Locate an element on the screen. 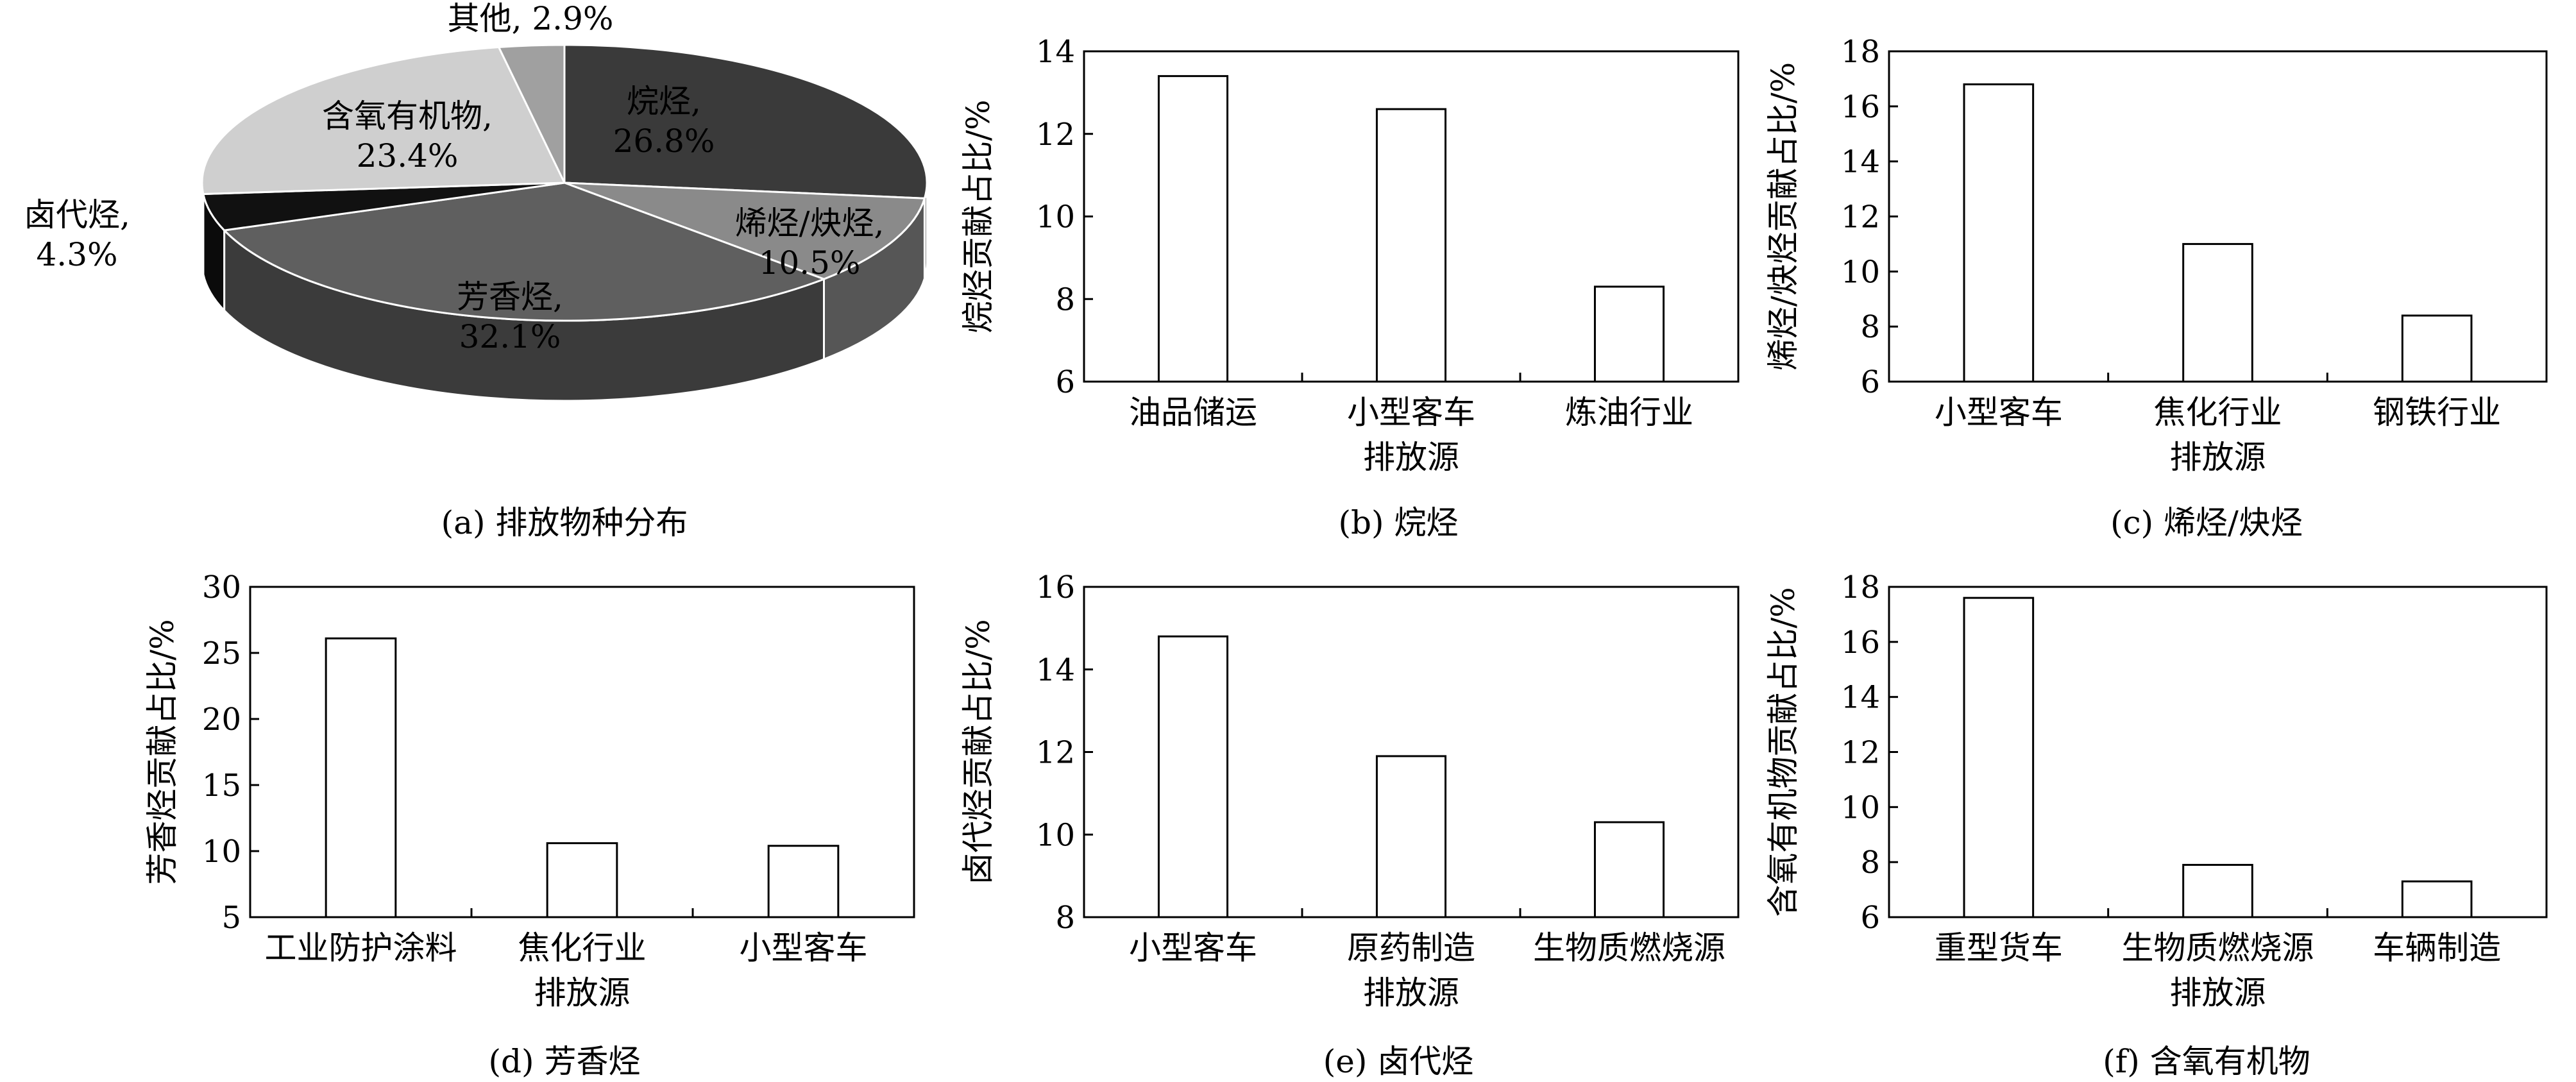  pie-label-2-1: 32.1% is located at coordinates (510, 336).